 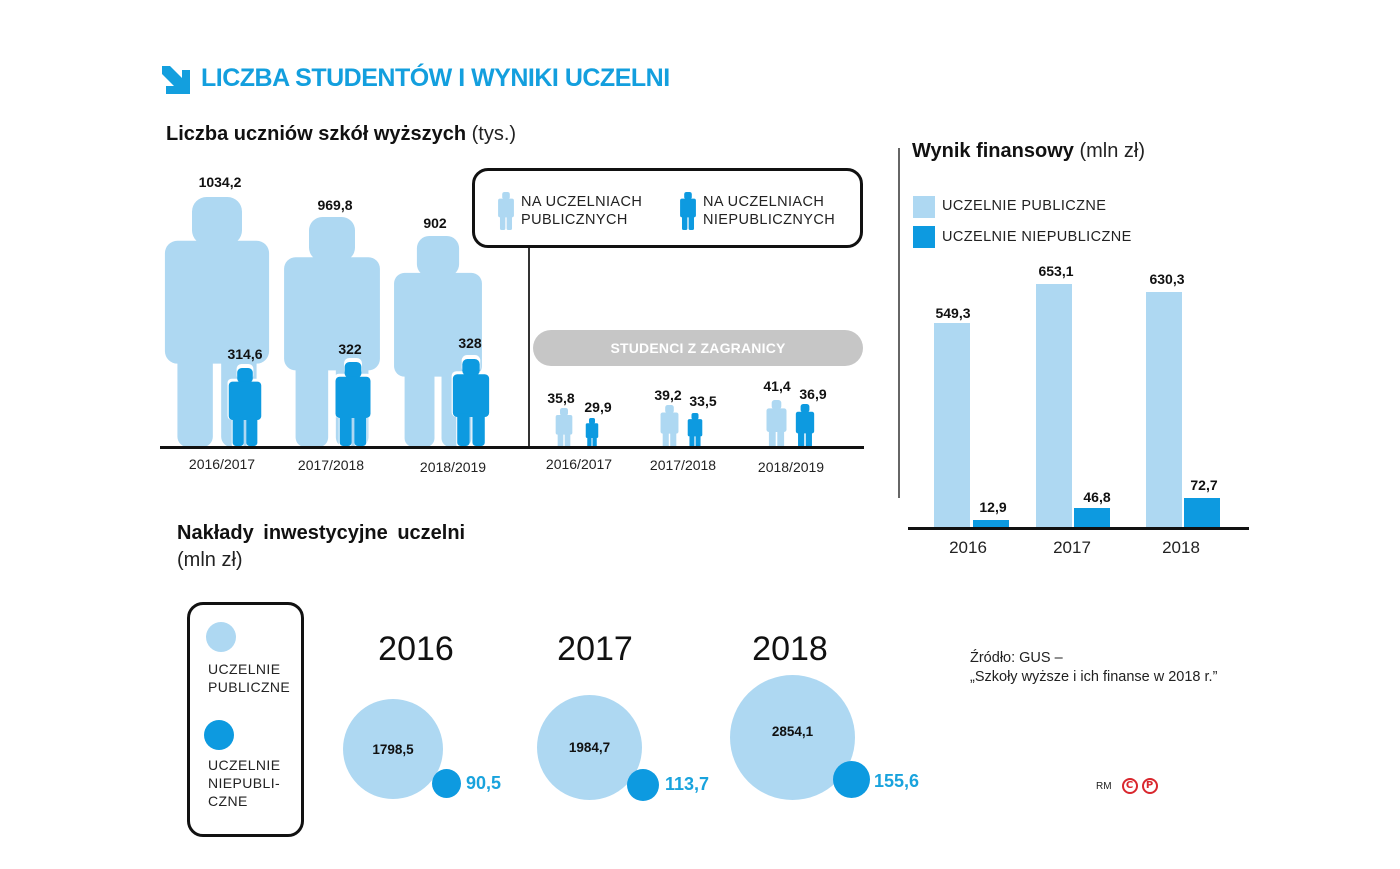 I want to click on value-label: 36,9, so click(x=813, y=394).